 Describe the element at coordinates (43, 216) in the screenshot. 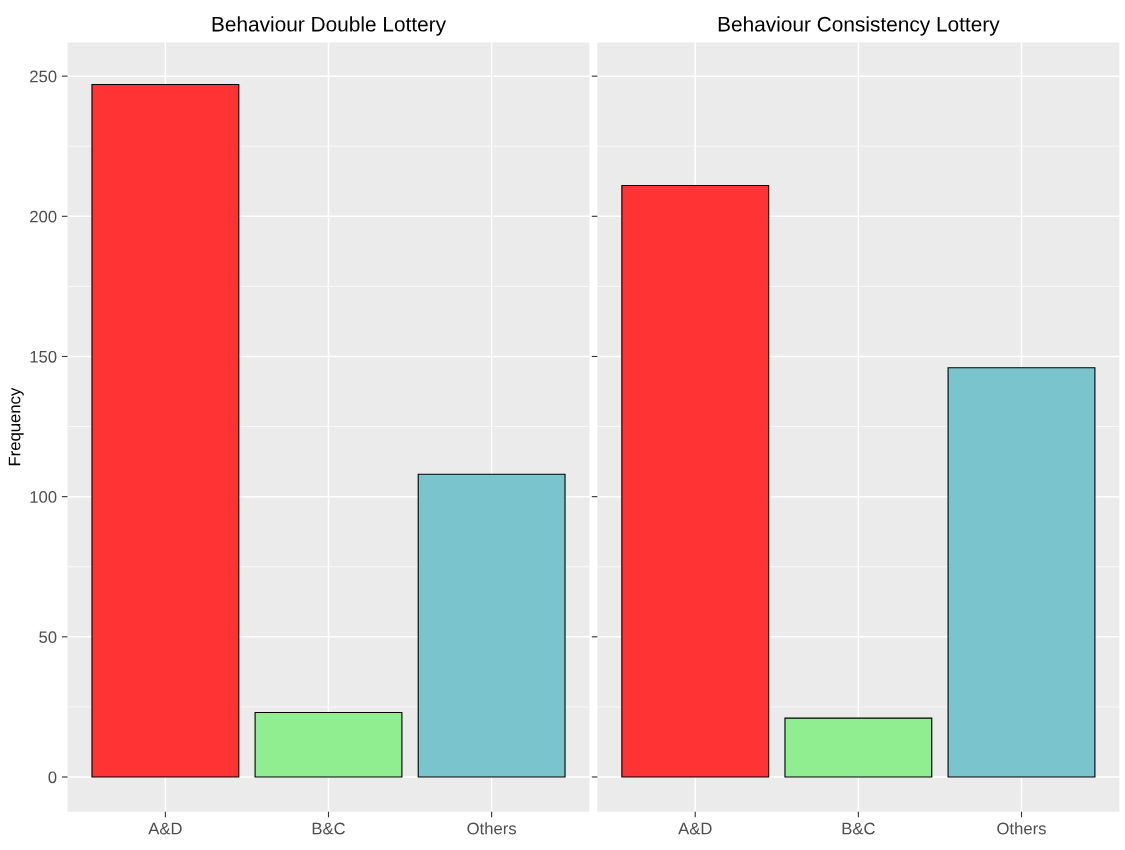

I see `y-tick-label: 200` at that location.